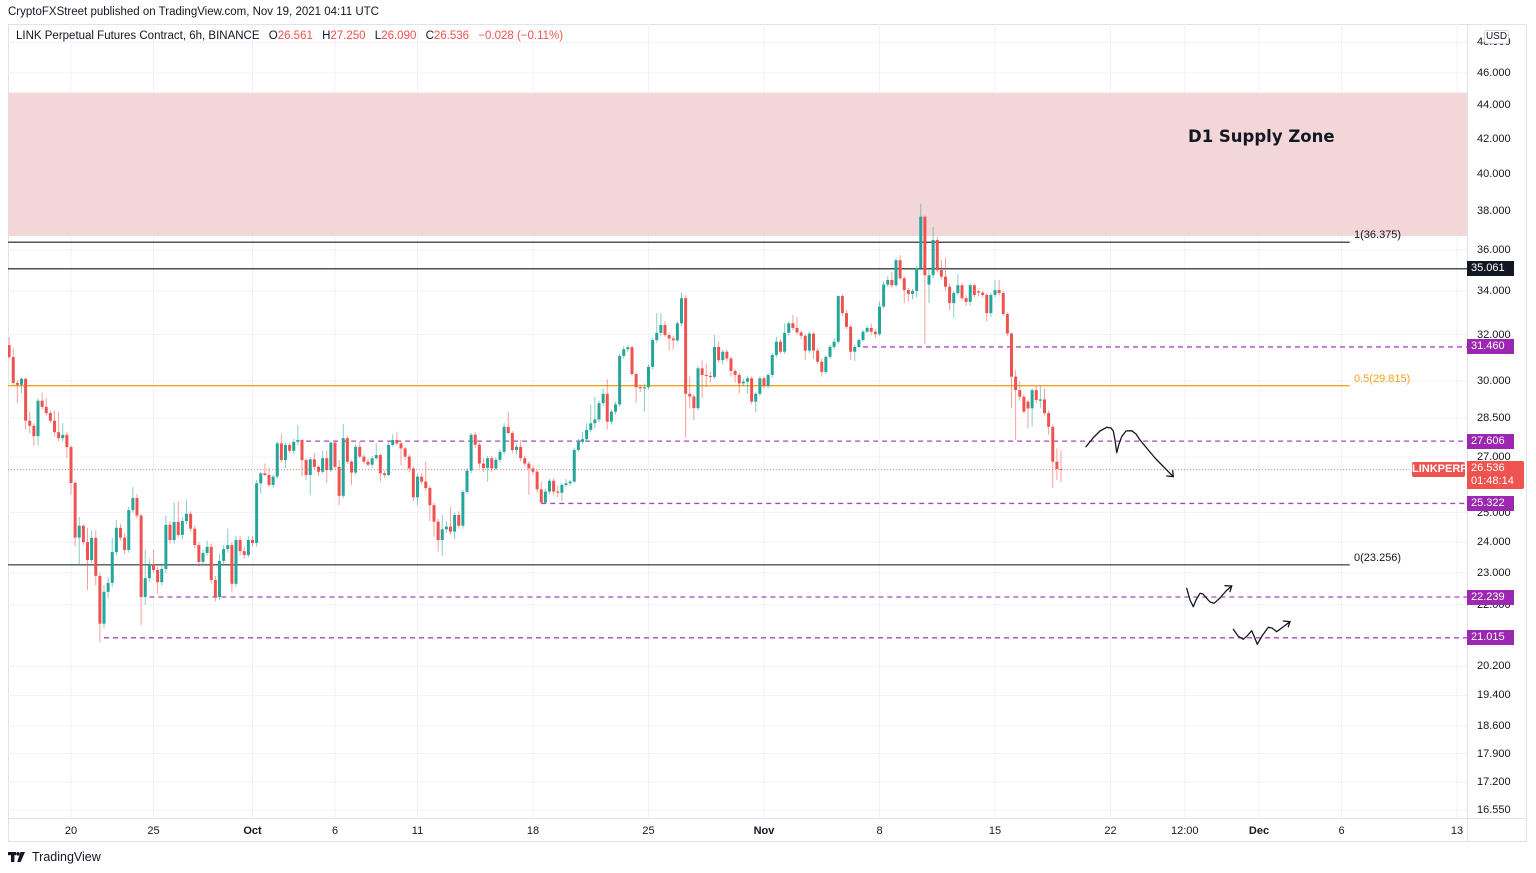  Describe the element at coordinates (879, 831) in the screenshot. I see `time-tick-label: 8` at that location.